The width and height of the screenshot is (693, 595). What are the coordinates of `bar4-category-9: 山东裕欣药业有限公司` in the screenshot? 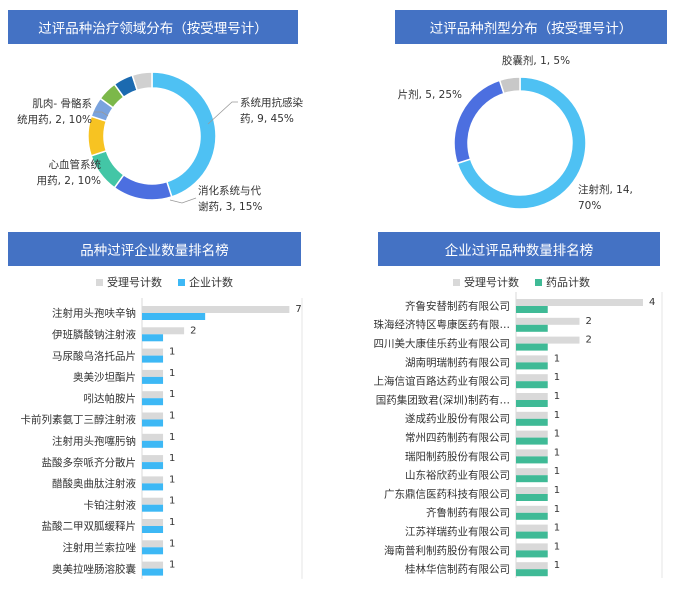 It's located at (457, 475).